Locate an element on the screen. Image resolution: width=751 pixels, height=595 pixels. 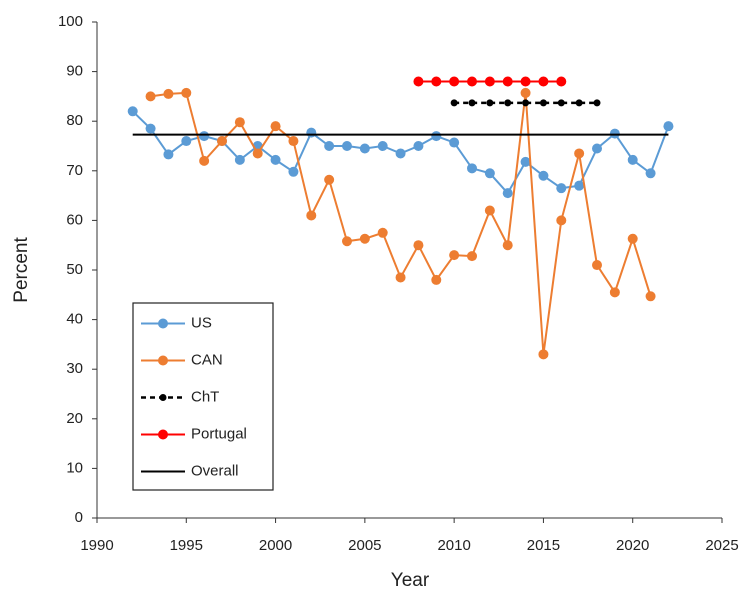
legend-label: ChT is located at coordinates (205, 396).